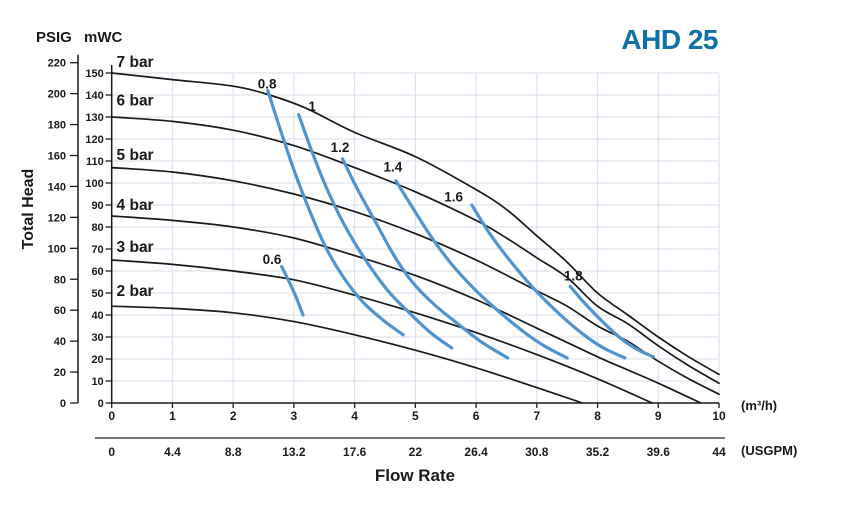  What do you see at coordinates (111, 452) in the screenshot?
I see `usgpm-tick-label: 0` at bounding box center [111, 452].